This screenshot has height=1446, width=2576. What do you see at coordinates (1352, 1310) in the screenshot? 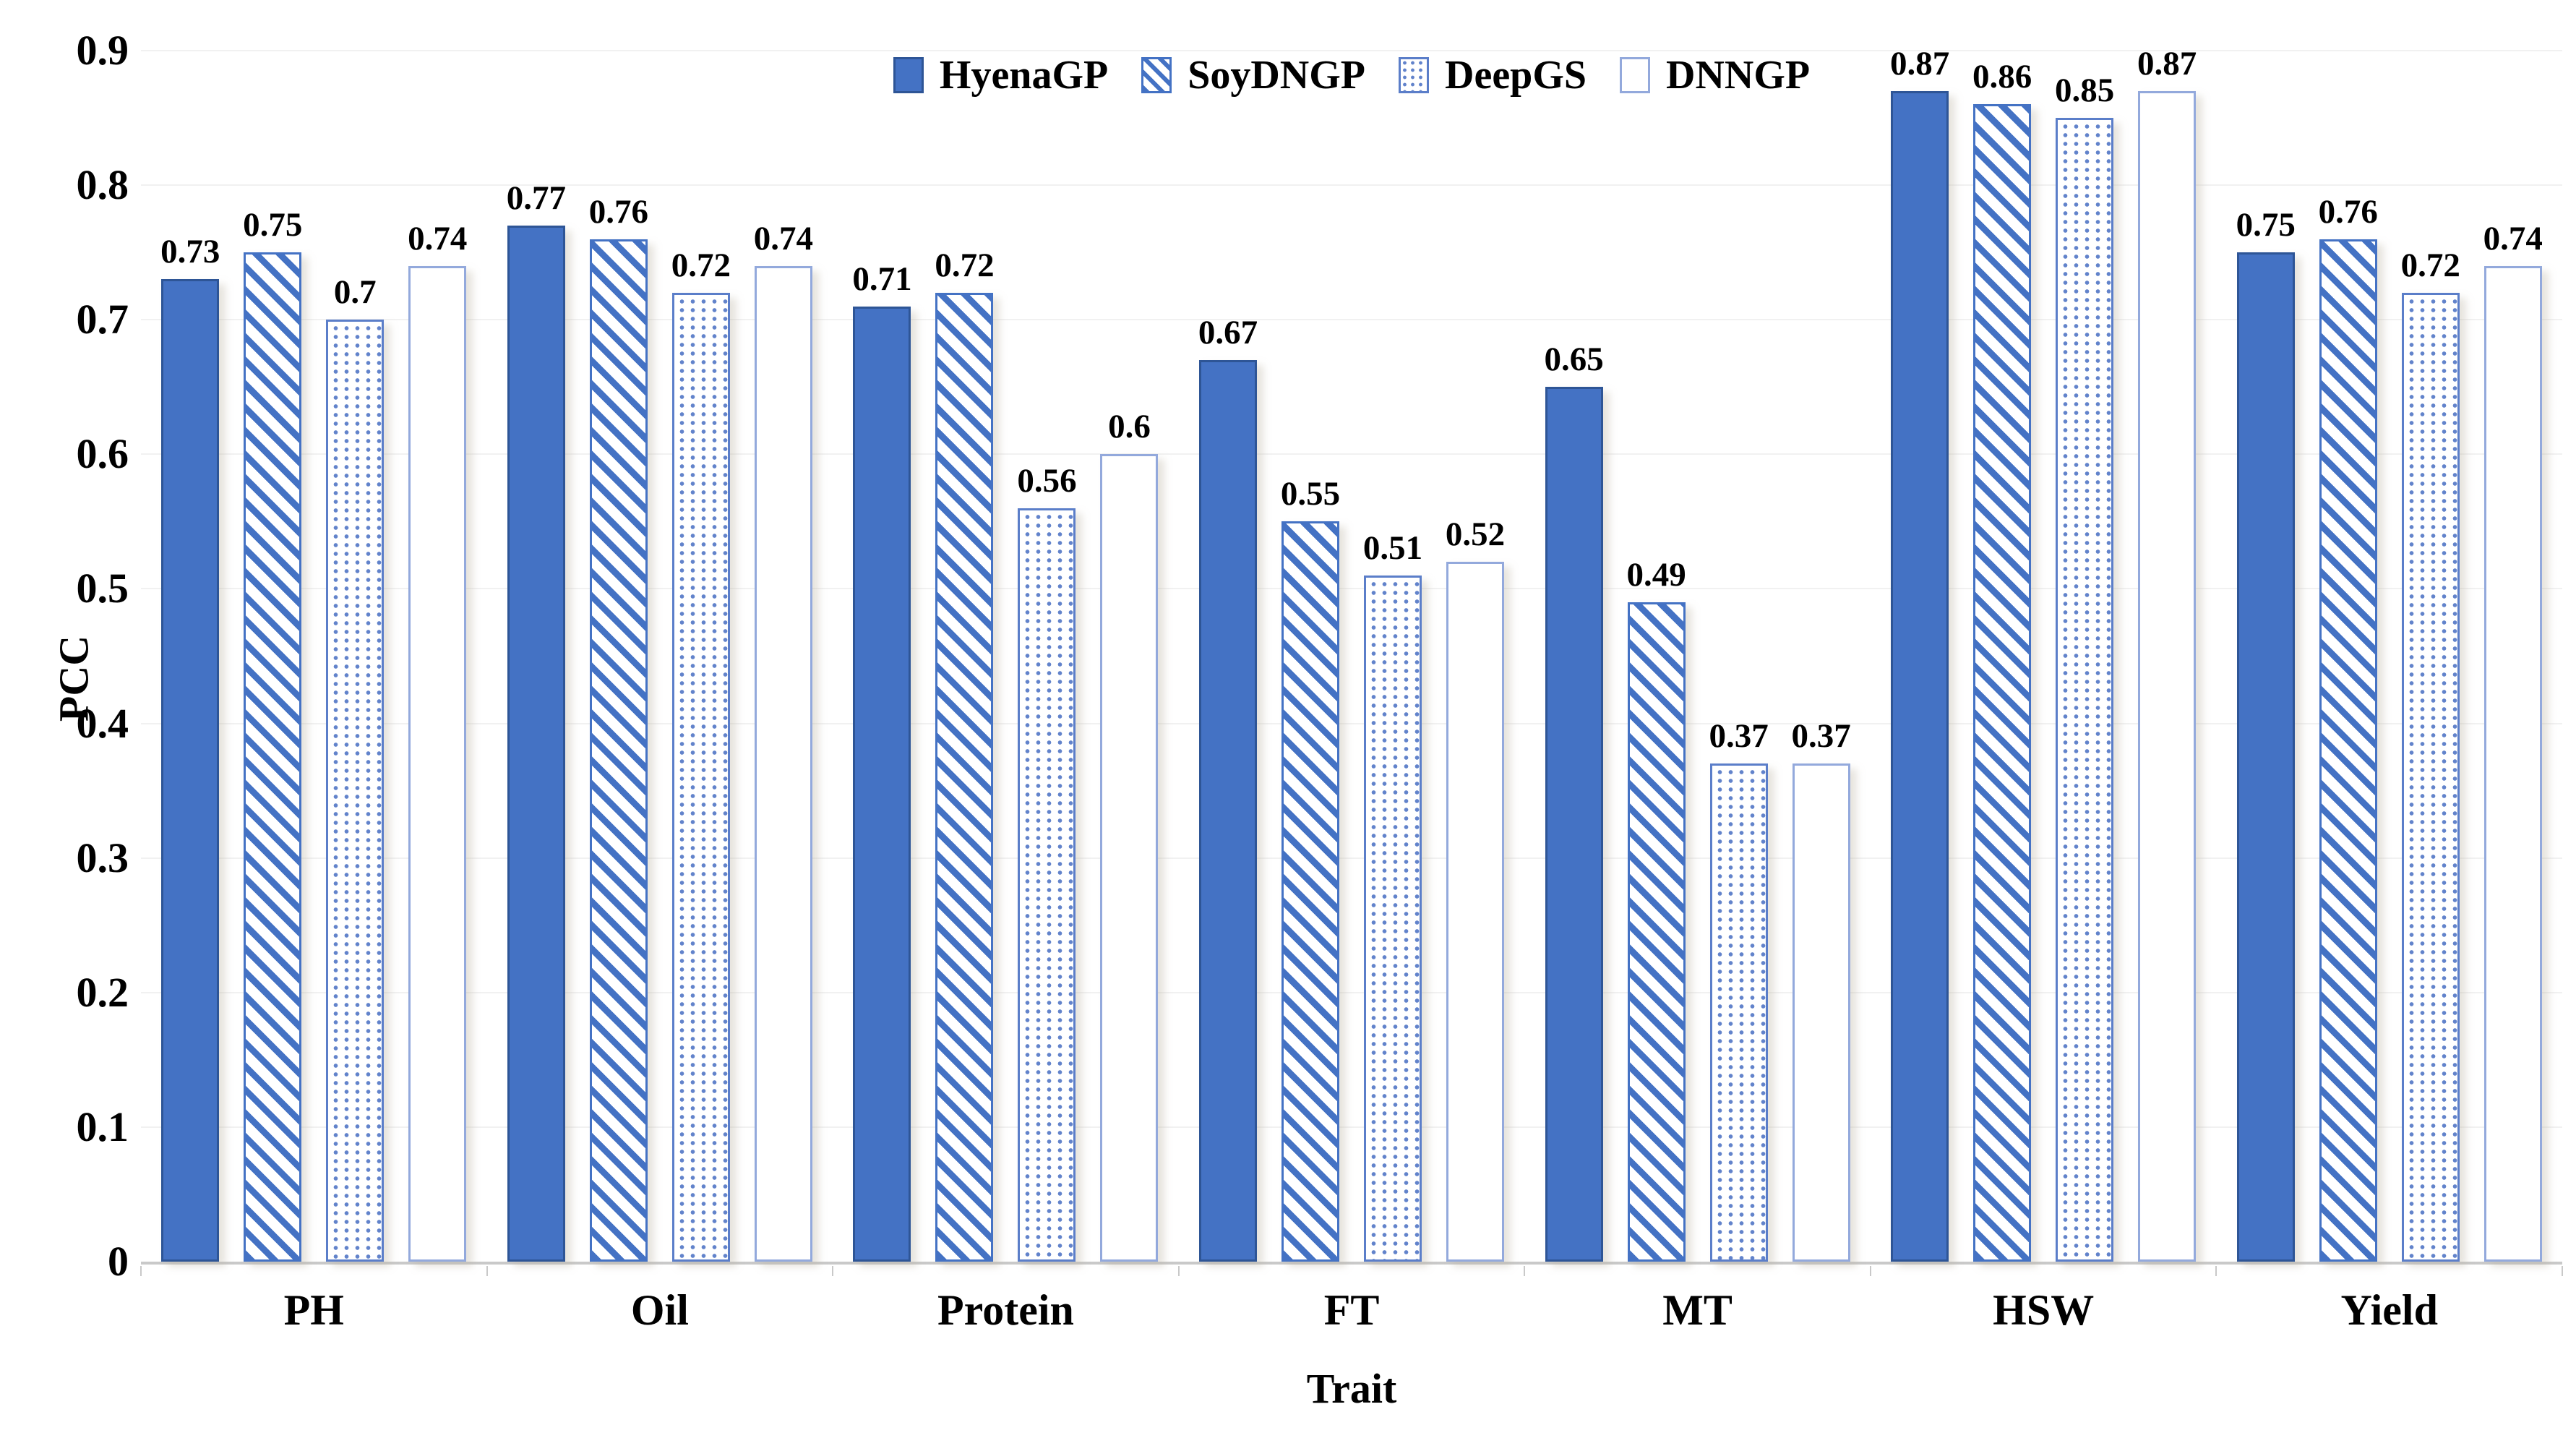
I see `category-label-FT: FT` at bounding box center [1352, 1310].